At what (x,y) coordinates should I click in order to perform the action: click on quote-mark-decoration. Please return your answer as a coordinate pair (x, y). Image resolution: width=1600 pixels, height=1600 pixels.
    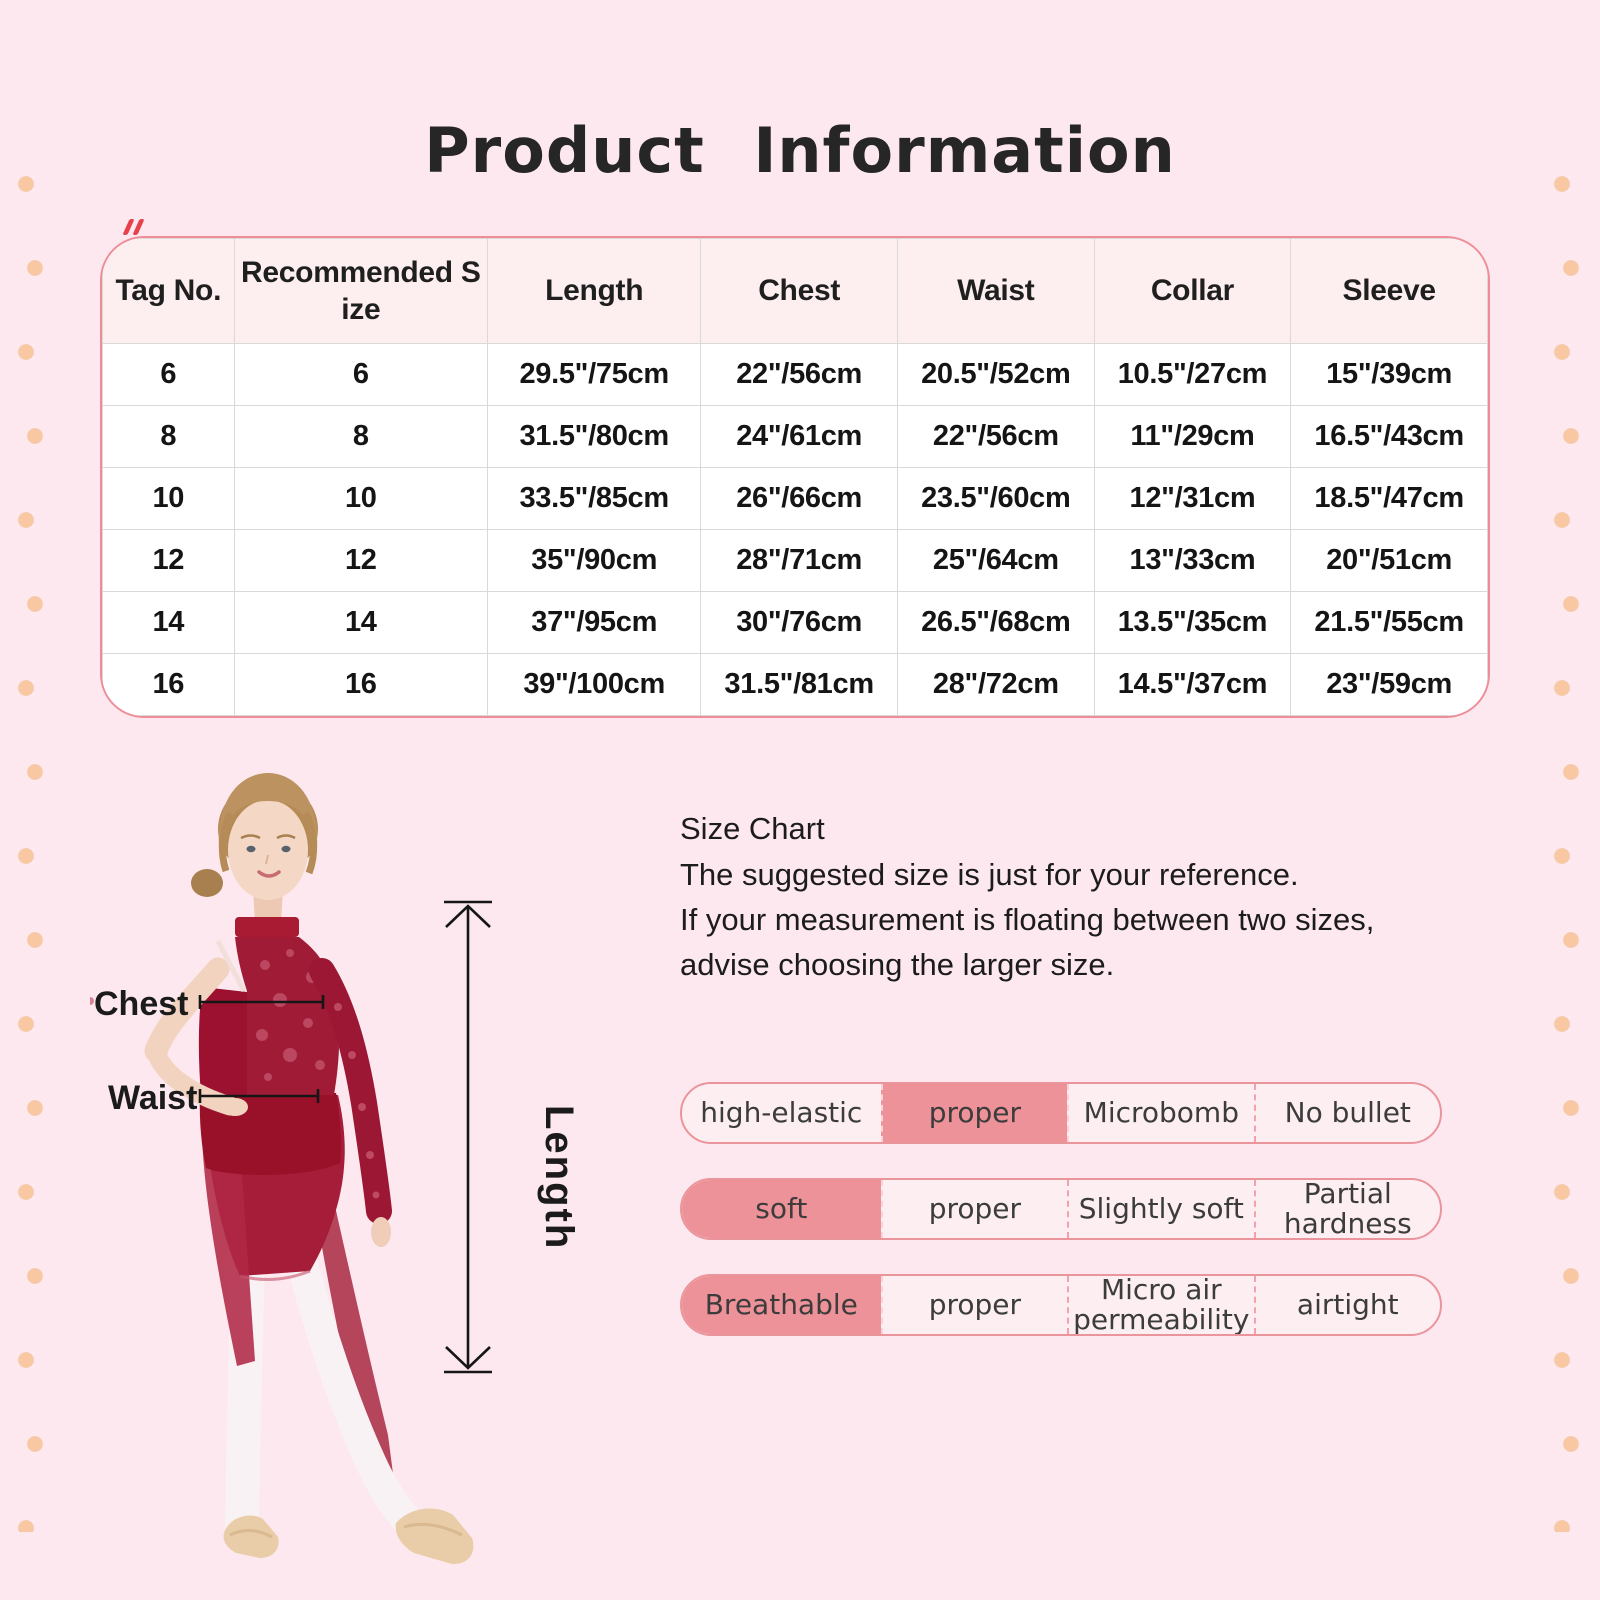
    Looking at the image, I should click on (133, 227).